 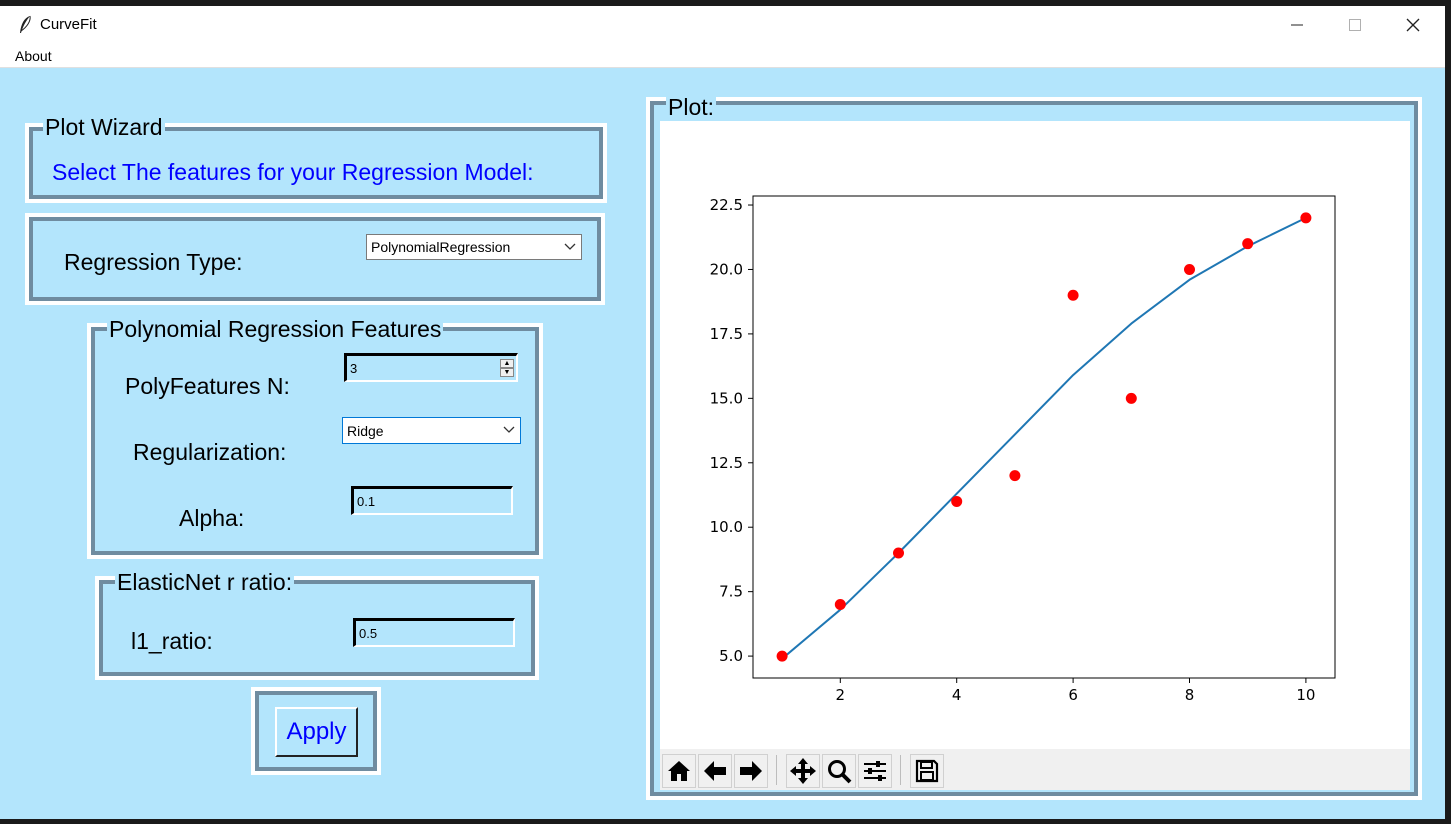 What do you see at coordinates (315, 259) in the screenshot?
I see `regression-type-frame: Regression Type: PolynomialRegression` at bounding box center [315, 259].